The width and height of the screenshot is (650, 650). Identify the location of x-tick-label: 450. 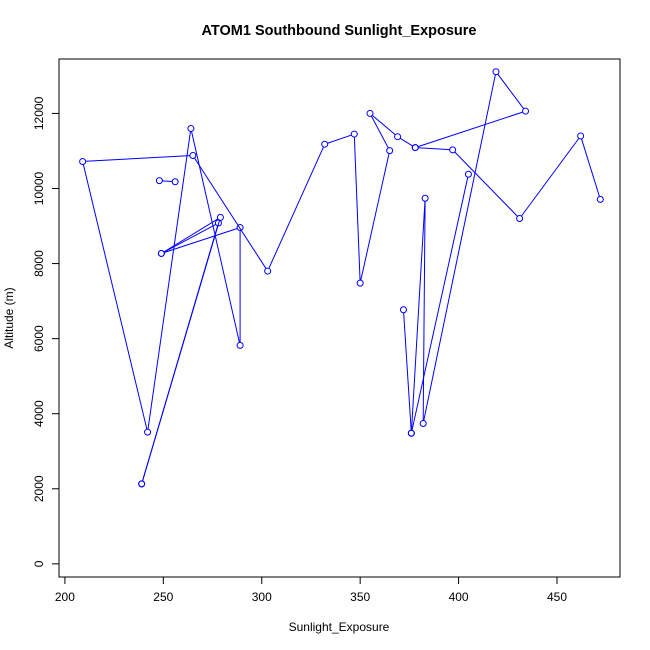
(557, 597).